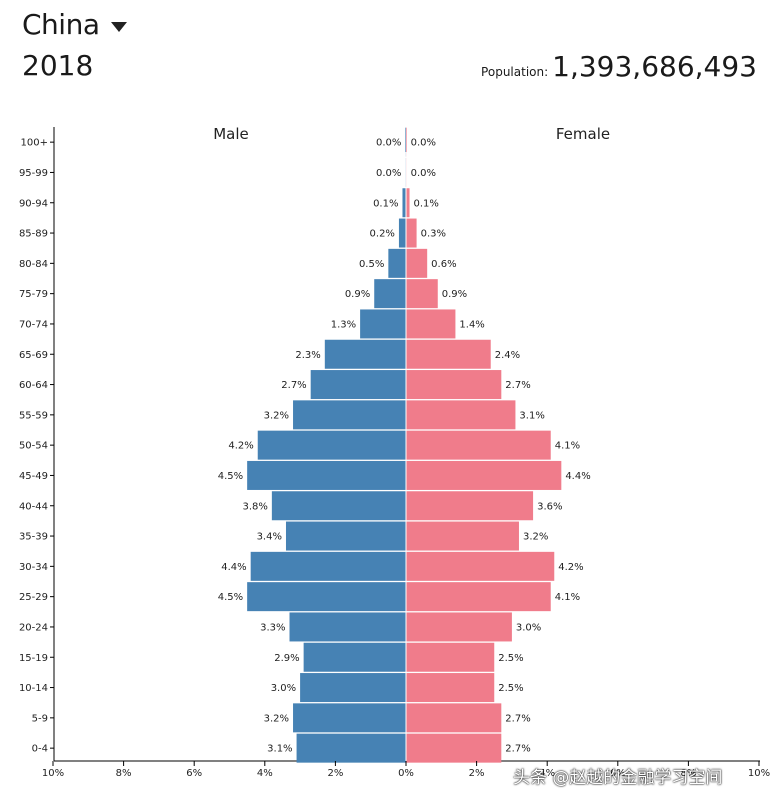 The width and height of the screenshot is (773, 805). Describe the element at coordinates (618, 778) in the screenshot. I see `watermark: 头条 @赵越的金融学习空间` at that location.